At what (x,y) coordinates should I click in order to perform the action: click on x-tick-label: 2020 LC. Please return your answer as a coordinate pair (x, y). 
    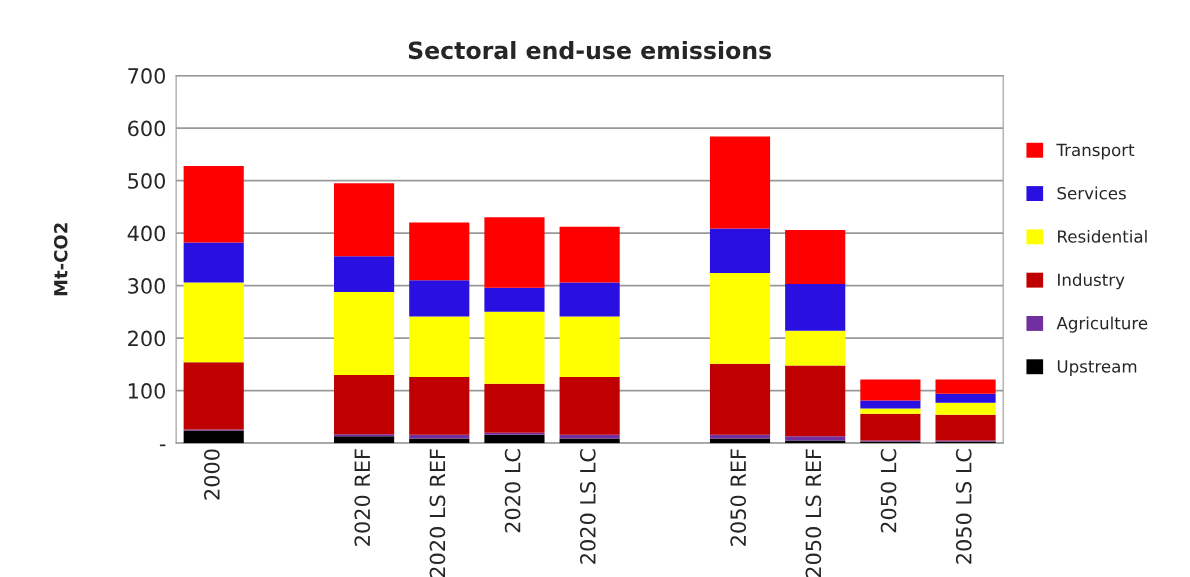
    Looking at the image, I should click on (512, 491).